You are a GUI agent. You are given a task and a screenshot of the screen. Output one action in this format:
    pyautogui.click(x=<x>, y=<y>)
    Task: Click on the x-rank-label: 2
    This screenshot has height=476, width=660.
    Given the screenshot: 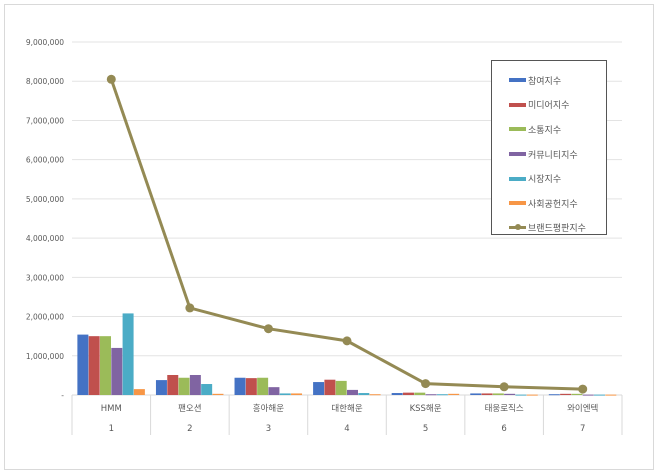 What is the action you would take?
    pyautogui.click(x=189, y=429)
    